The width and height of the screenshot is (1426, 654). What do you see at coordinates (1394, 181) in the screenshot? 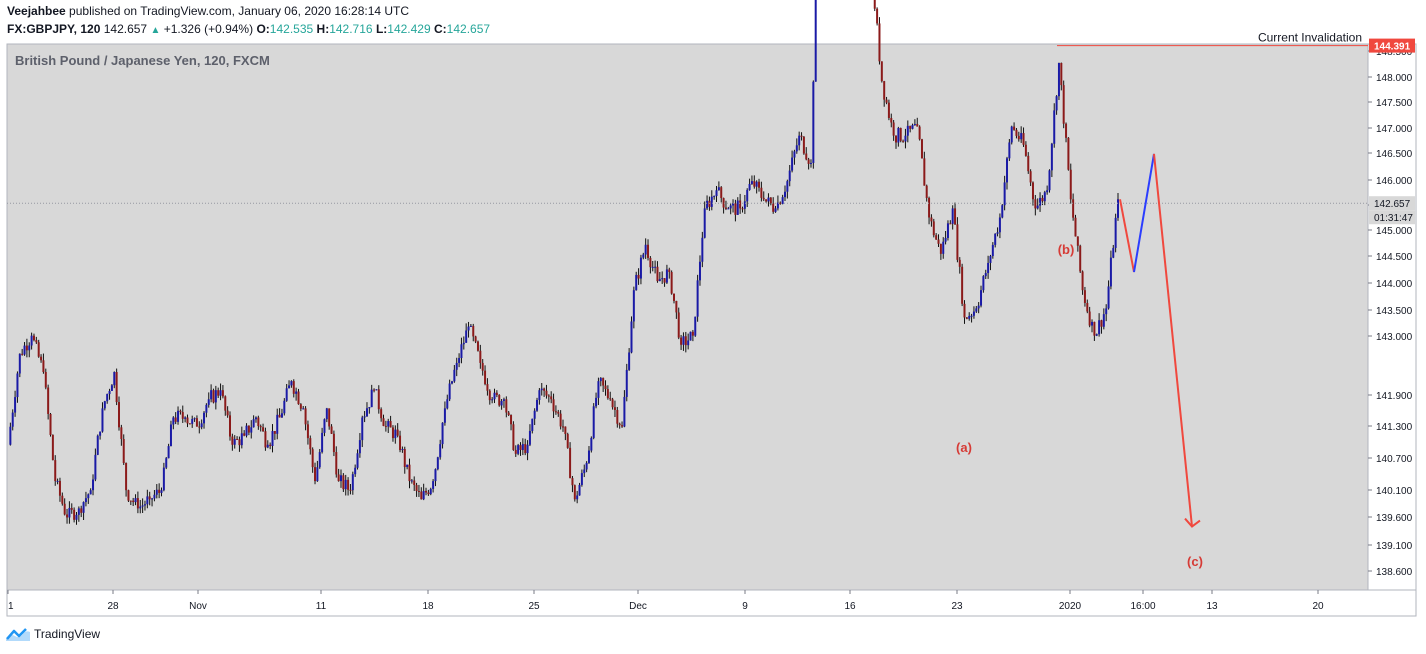
I see `y-tick-label: 146.000` at bounding box center [1394, 181].